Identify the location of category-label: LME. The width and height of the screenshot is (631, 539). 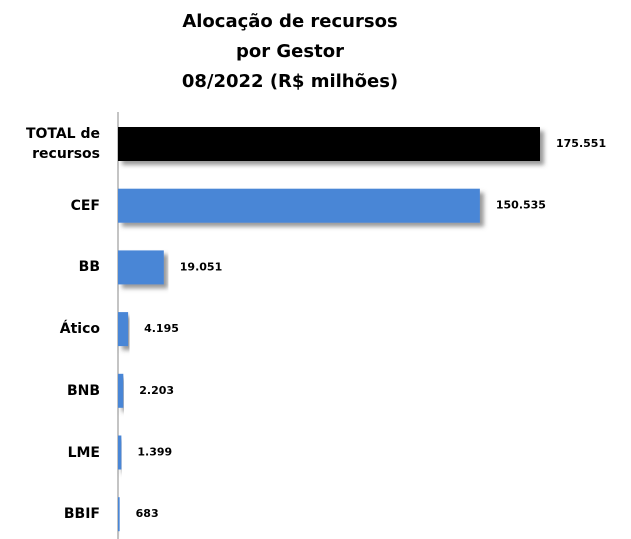
(83, 452).